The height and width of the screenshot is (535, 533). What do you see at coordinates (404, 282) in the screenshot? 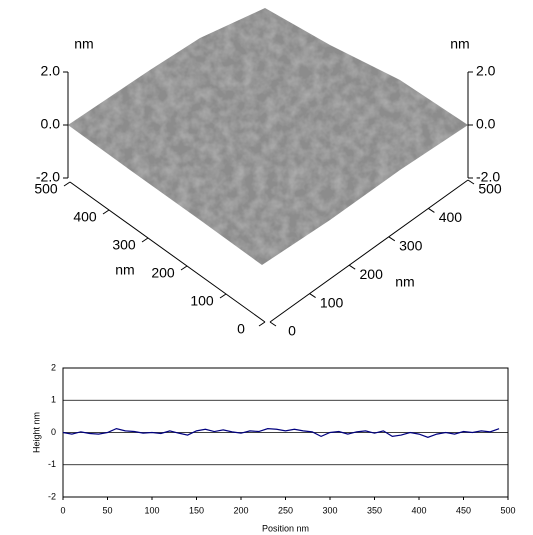
I see `x-axis-label: nm` at bounding box center [404, 282].